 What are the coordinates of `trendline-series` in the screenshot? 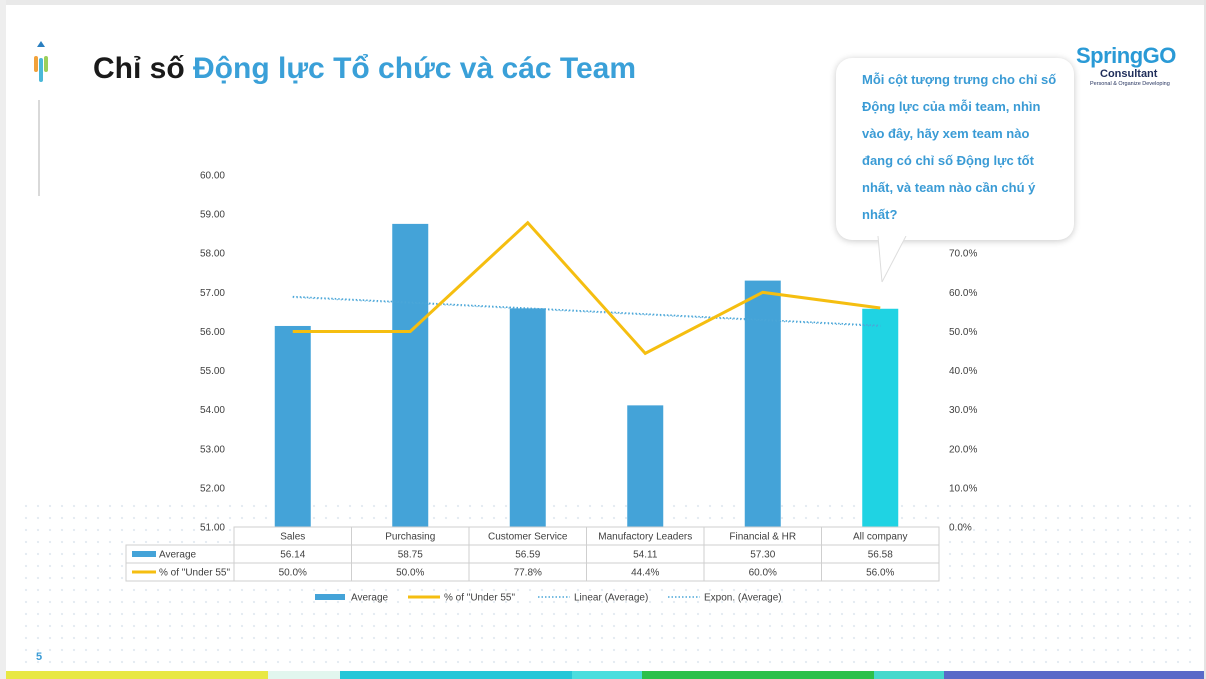 It's located at (586, 311).